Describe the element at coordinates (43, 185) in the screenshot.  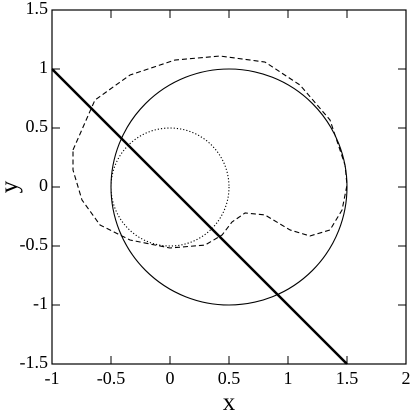
I see `y-tick-label: 0` at that location.